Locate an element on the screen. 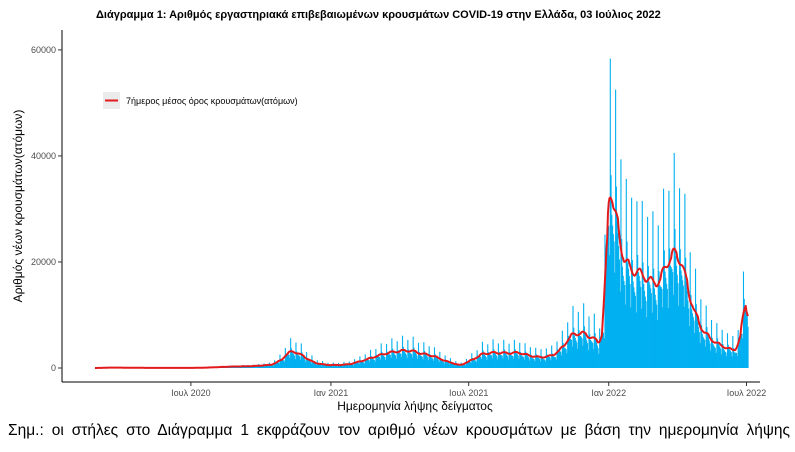 The image size is (795, 452). x-tick-label: Ιαν 2021 is located at coordinates (331, 393).